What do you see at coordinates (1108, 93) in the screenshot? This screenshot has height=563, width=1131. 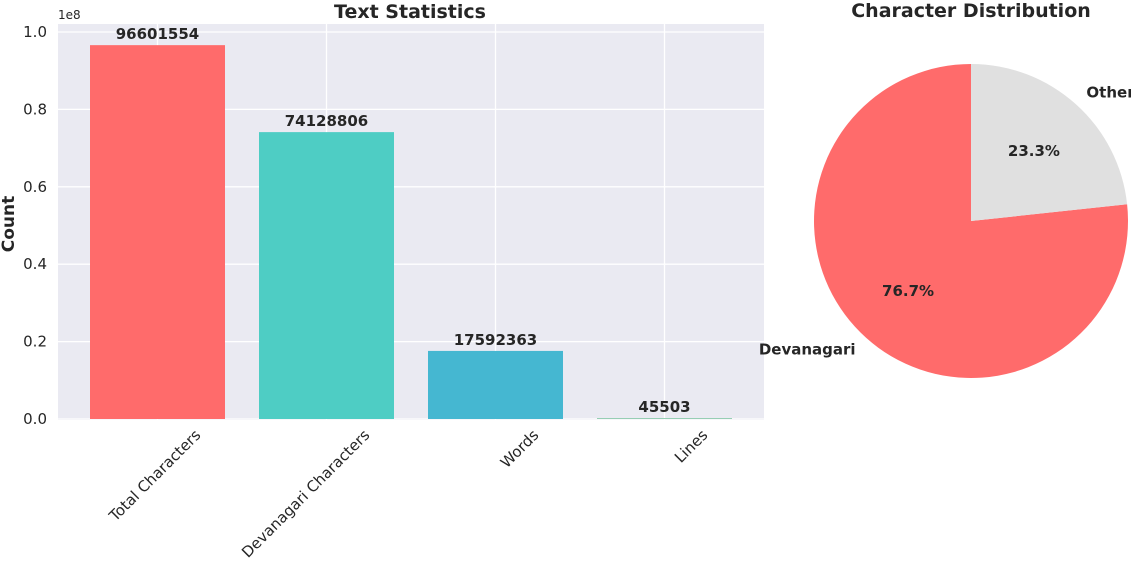 I see `pie-category-label: Other` at bounding box center [1108, 93].